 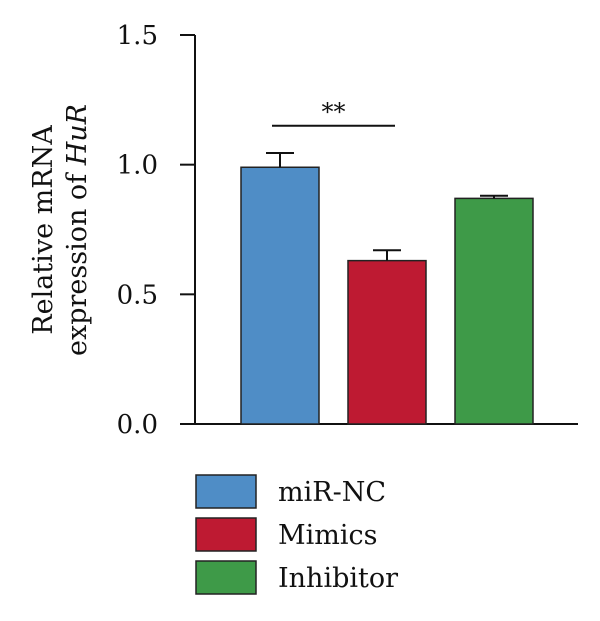 I want to click on y-tick-label: 1.5, so click(x=137, y=36).